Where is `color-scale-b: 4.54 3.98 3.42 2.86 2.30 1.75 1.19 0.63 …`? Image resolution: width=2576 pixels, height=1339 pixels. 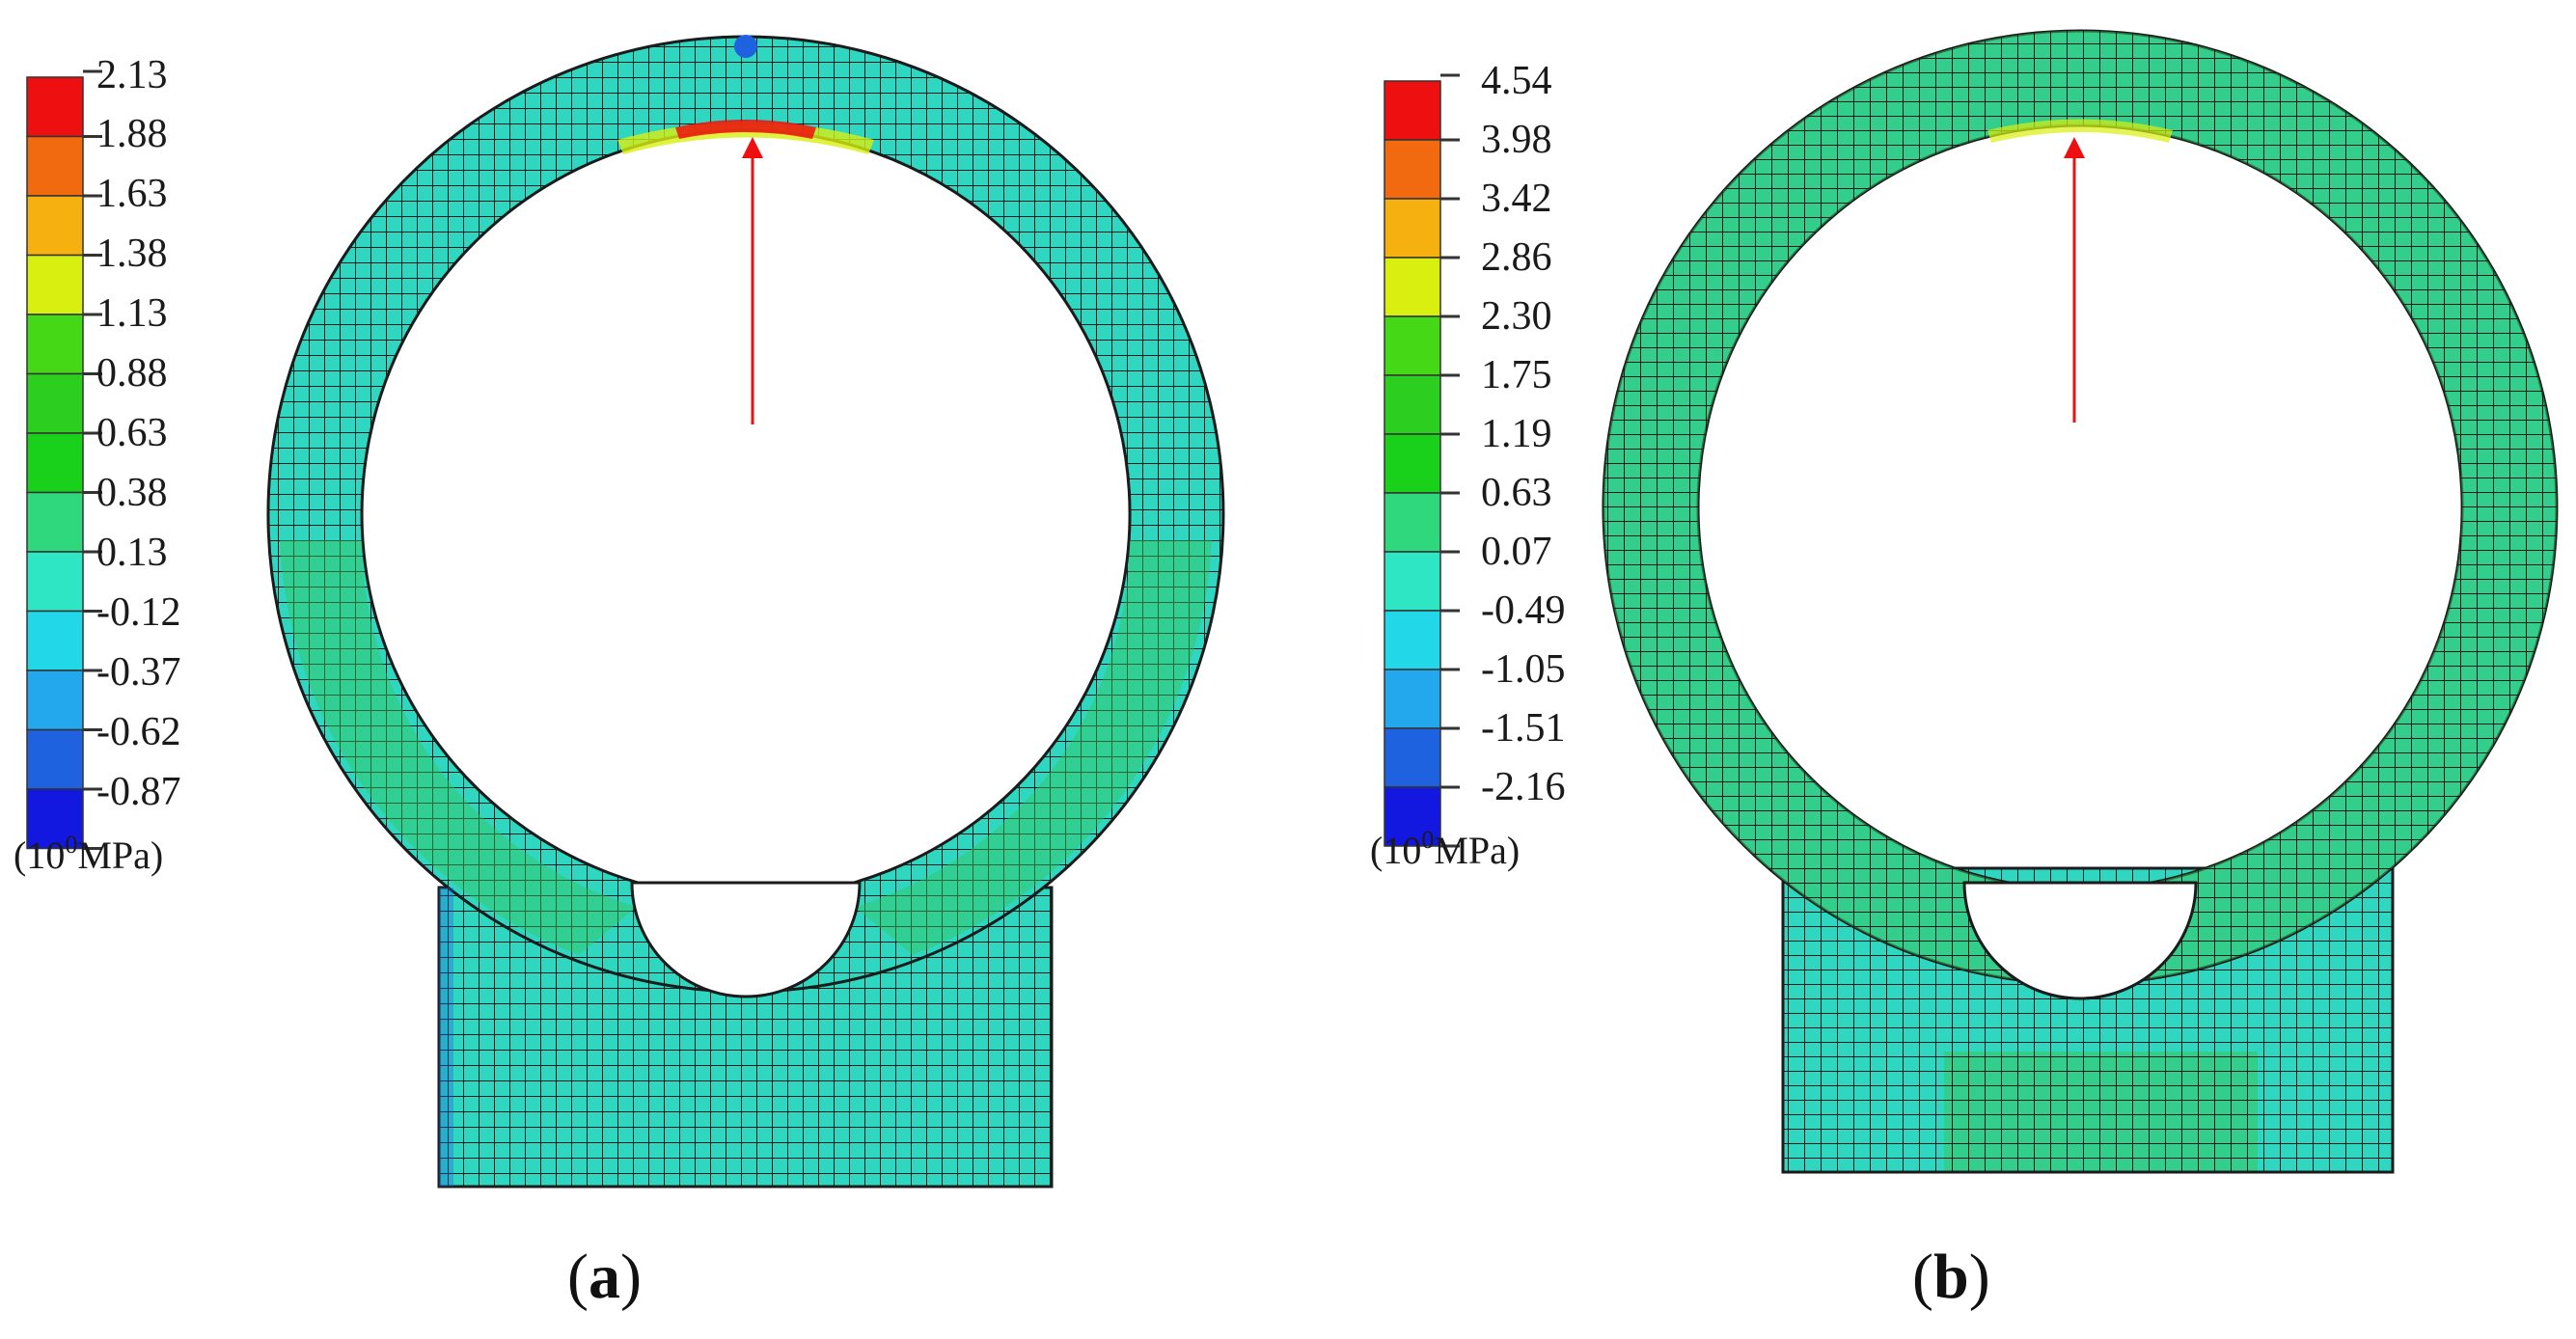
color-scale-b: 4.54 3.98 3.42 2.86 2.30 1.75 1.19 0.63 … is located at coordinates (1468, 465).